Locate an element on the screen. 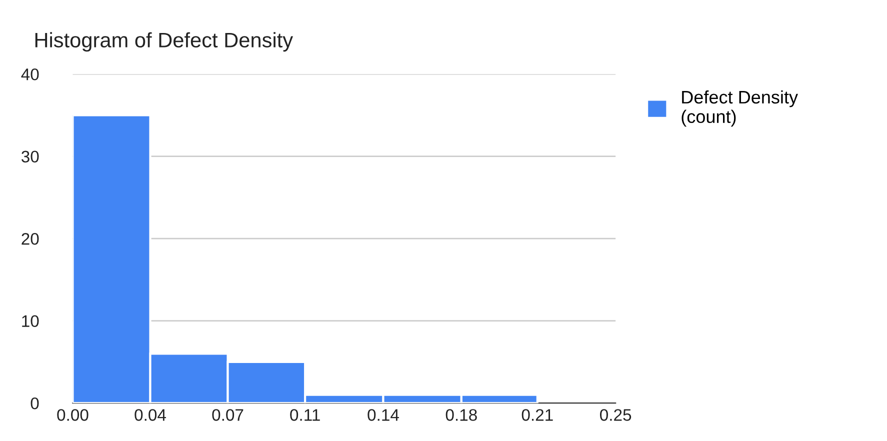 The height and width of the screenshot is (441, 887). chart-title: Histogram of Defect Density is located at coordinates (164, 42).